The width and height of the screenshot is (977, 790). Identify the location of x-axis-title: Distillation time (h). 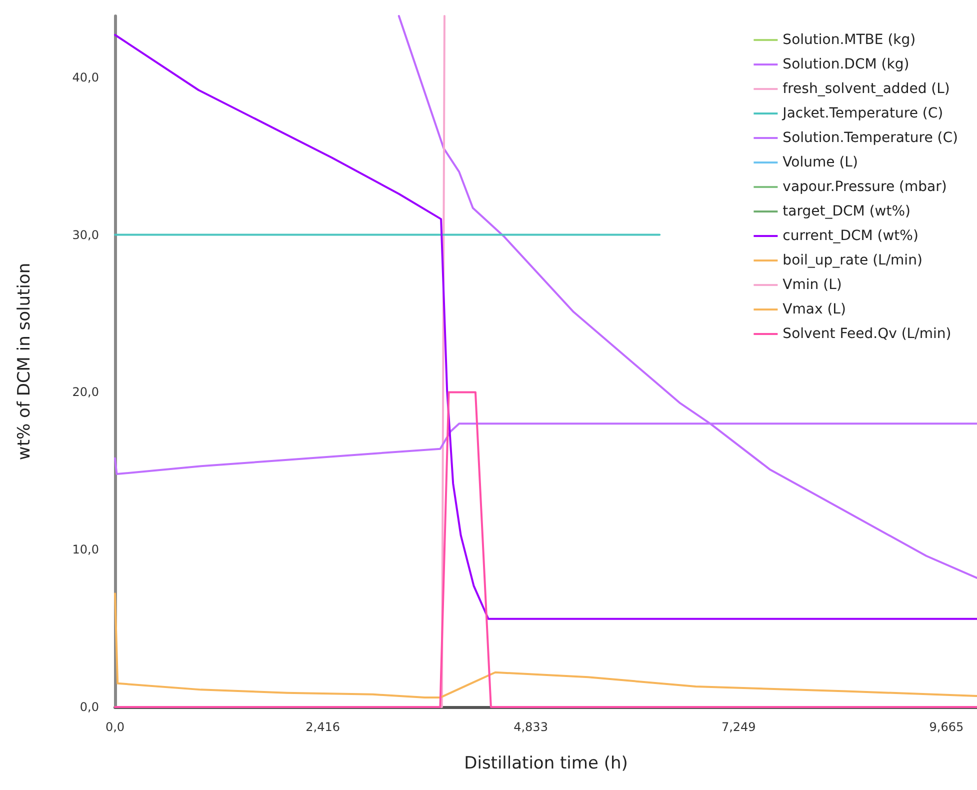
(546, 764).